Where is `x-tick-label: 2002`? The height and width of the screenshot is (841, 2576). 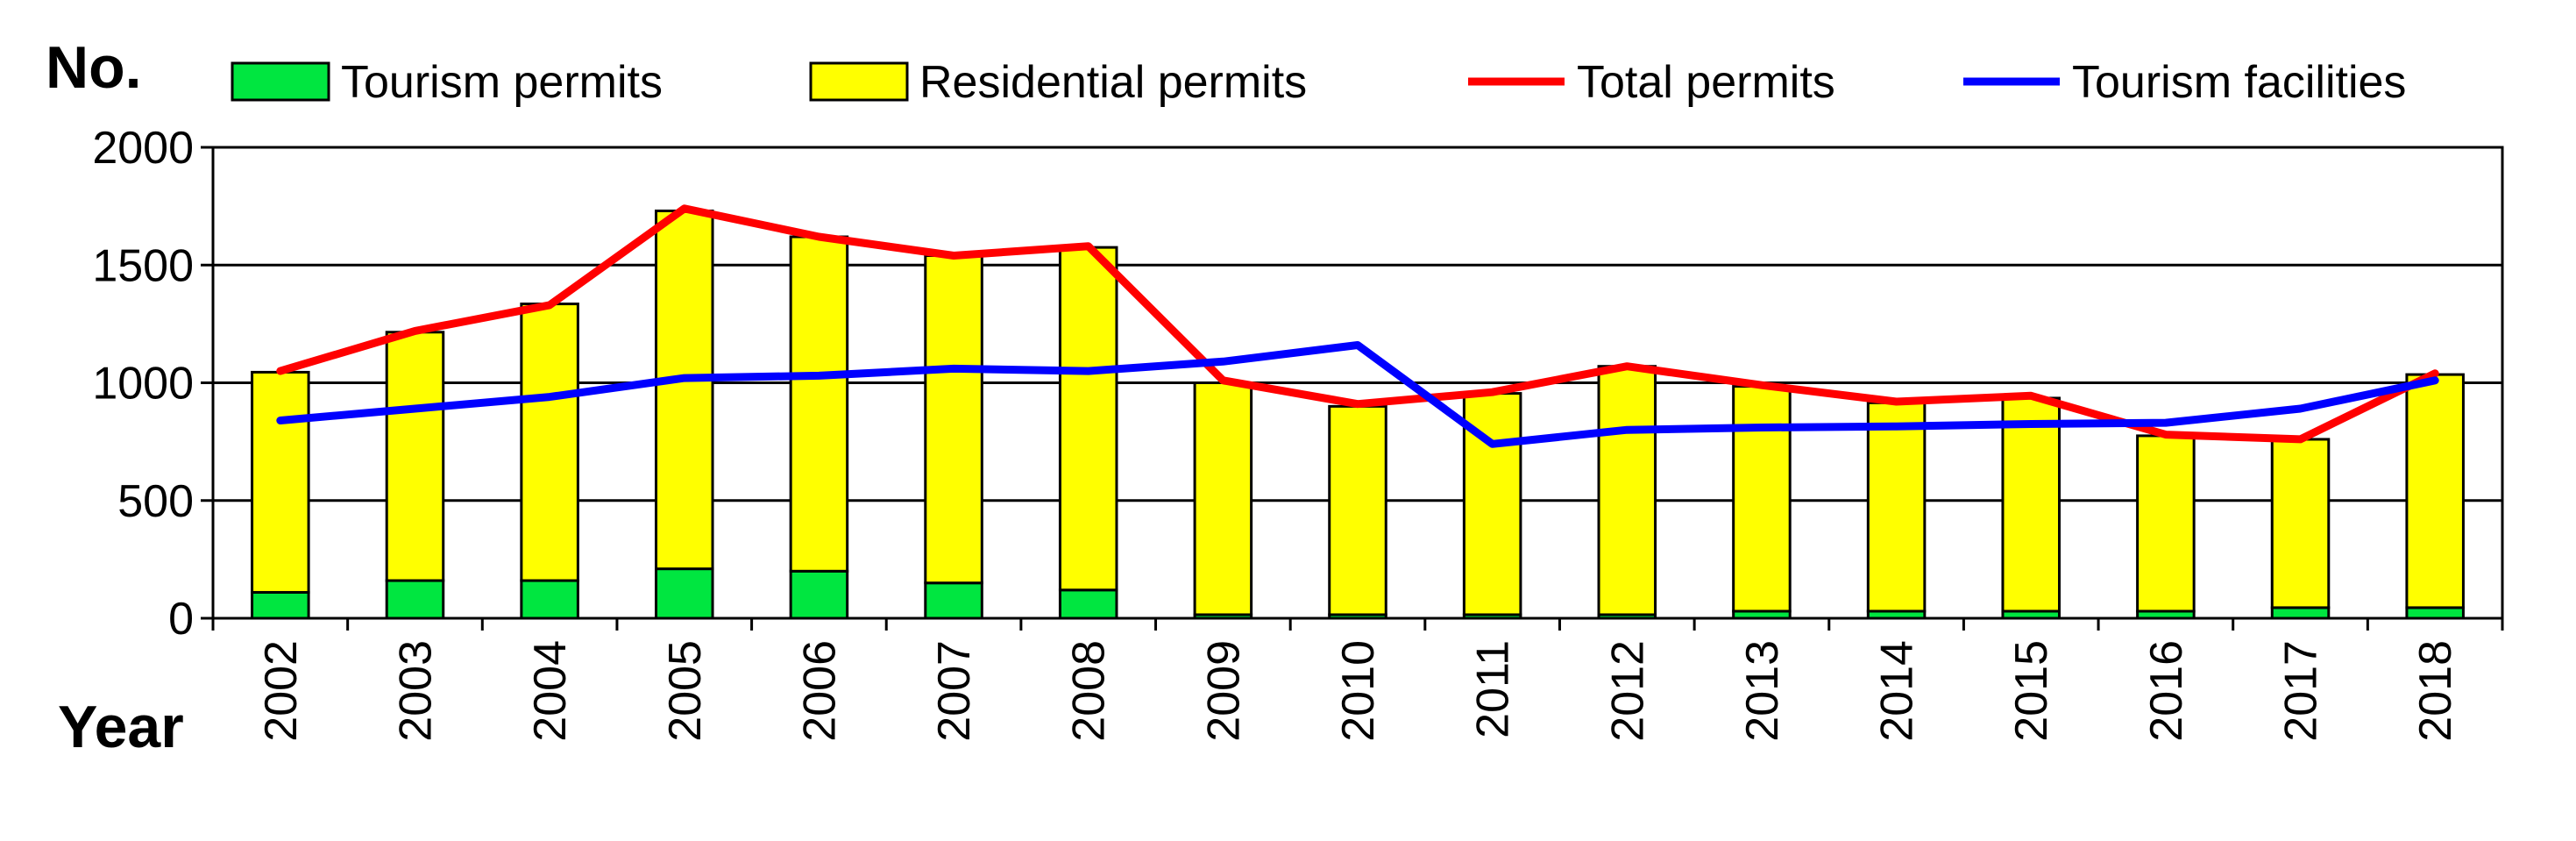 x-tick-label: 2002 is located at coordinates (281, 691).